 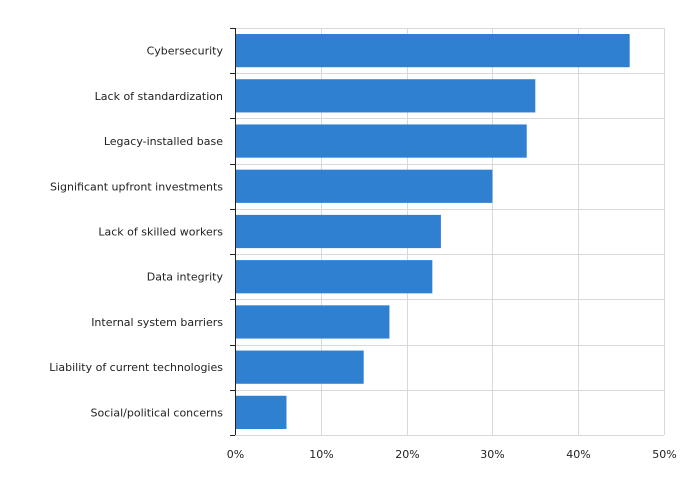 I want to click on x-tick-label: 0%, so click(x=235, y=454).